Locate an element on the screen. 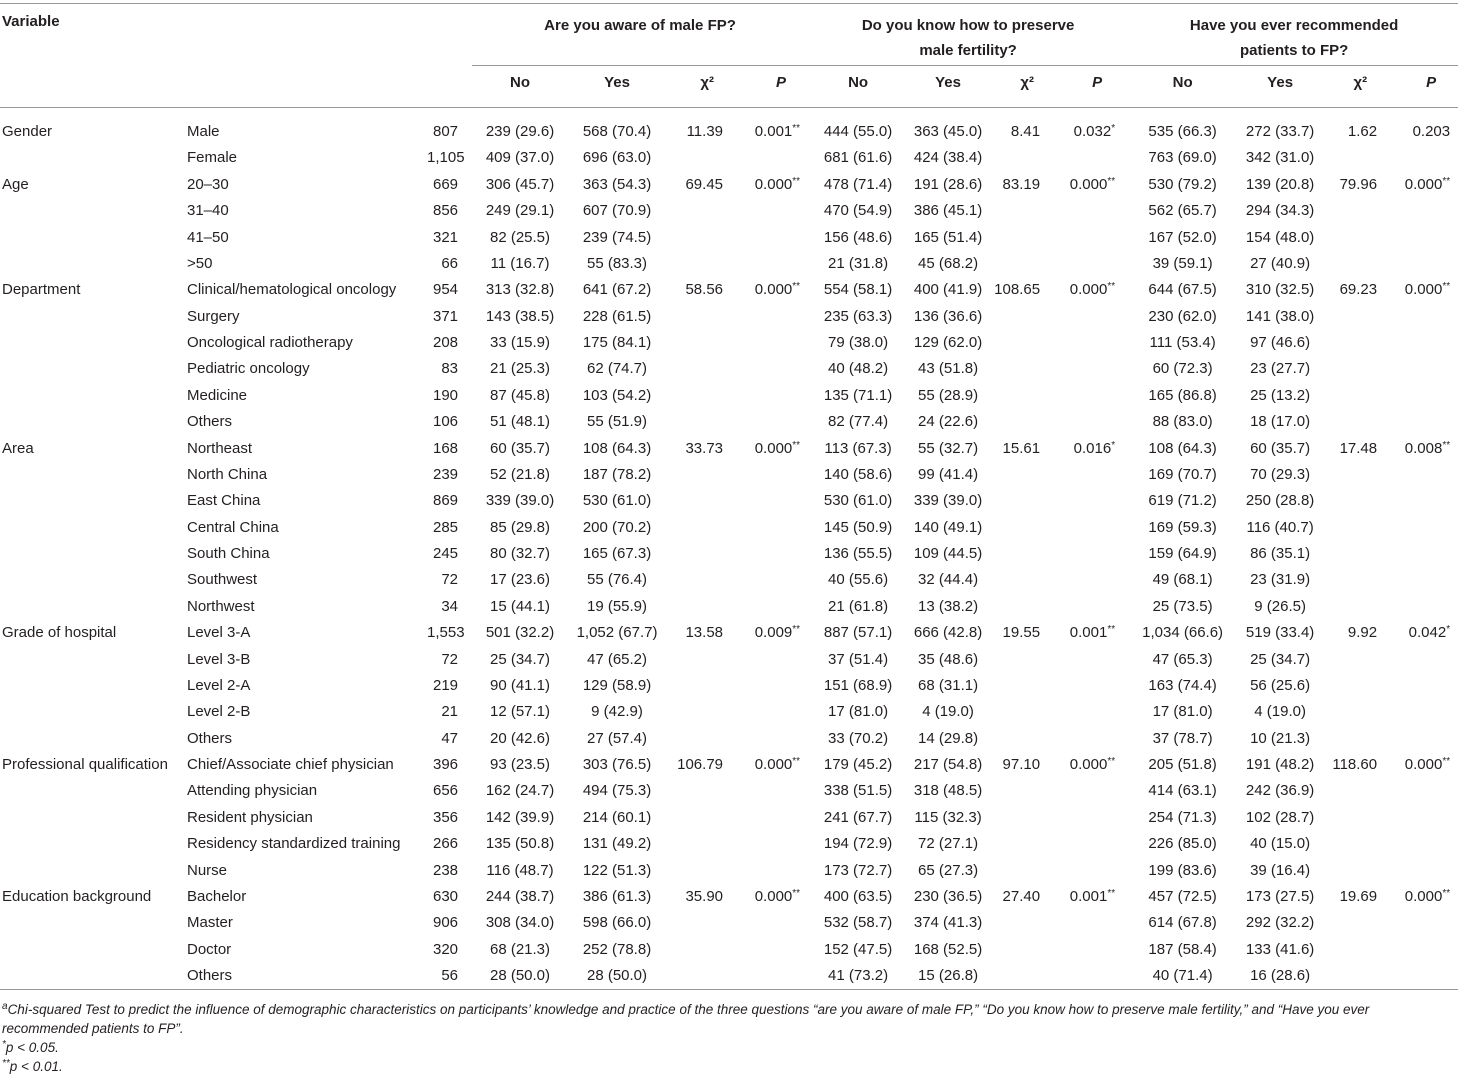 The height and width of the screenshot is (1084, 1458). no-cell: 235 (63.3) is located at coordinates (858, 316).